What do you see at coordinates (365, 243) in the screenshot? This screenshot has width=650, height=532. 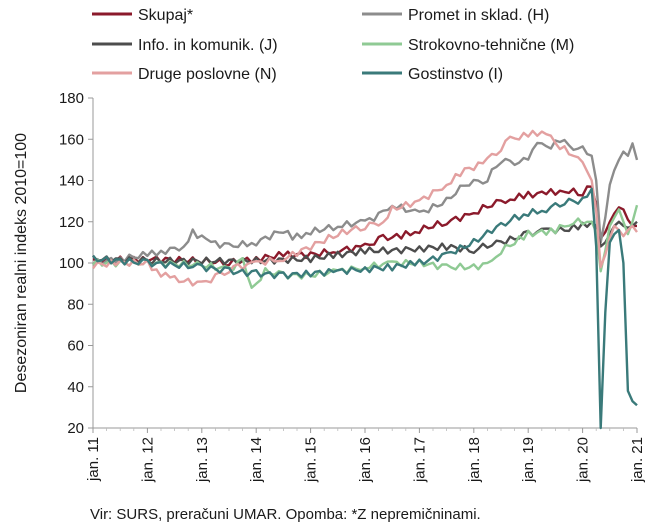 I see `series-line` at bounding box center [365, 243].